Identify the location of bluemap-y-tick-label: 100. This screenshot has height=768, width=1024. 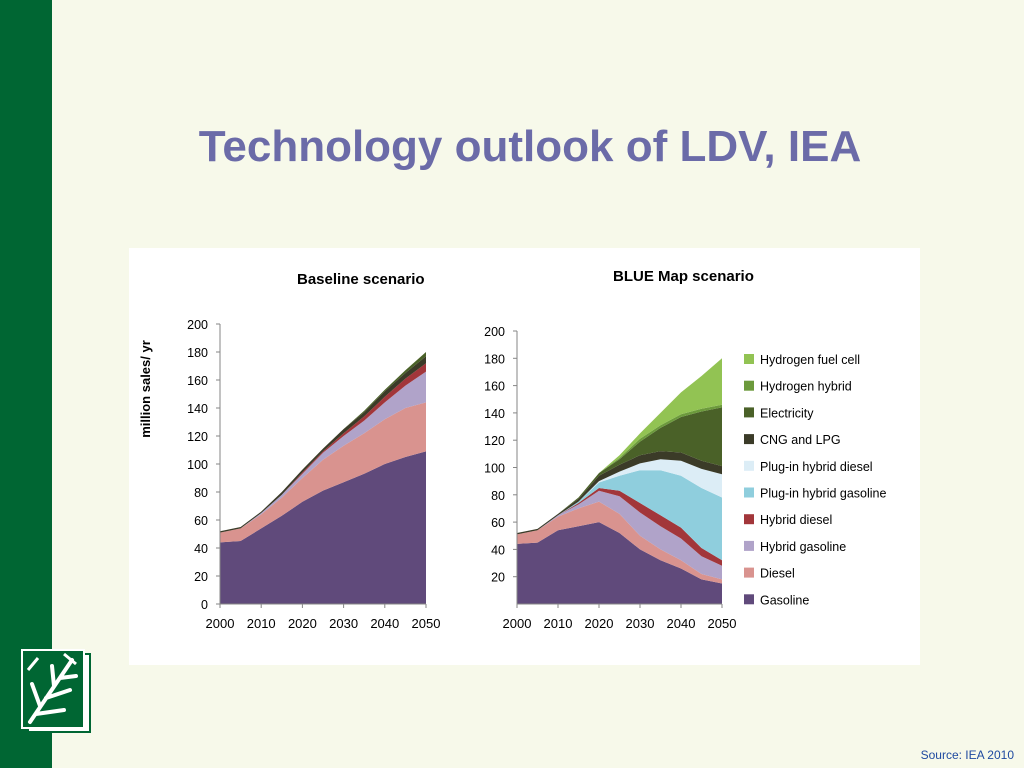
(494, 469).